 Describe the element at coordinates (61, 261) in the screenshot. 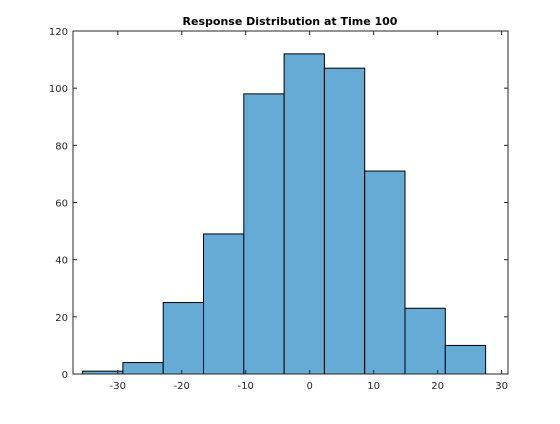

I see `y-tick-label: 40` at that location.